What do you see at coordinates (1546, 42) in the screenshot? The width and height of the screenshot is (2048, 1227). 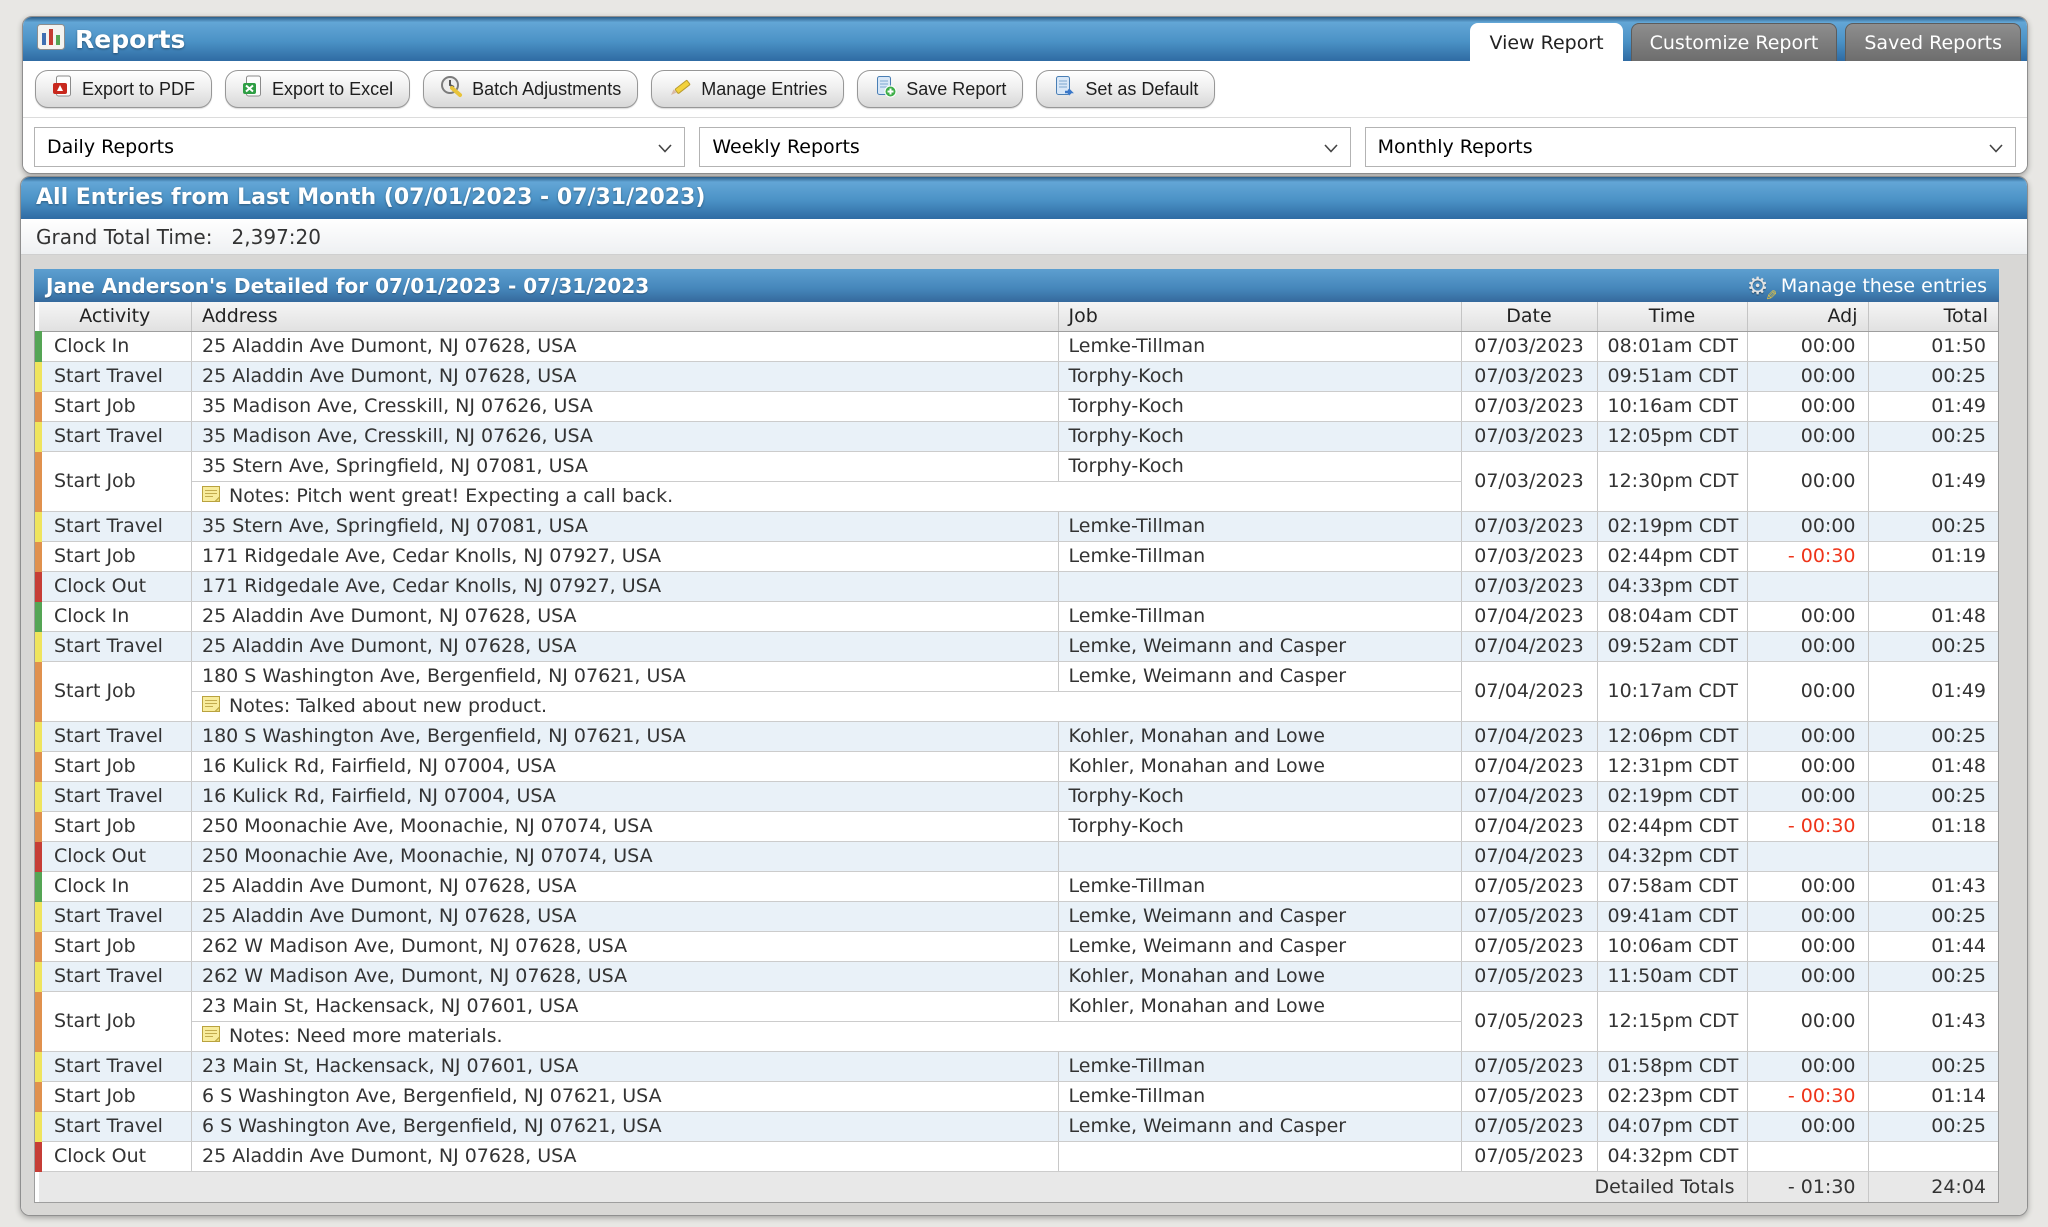 I see `tab-view-report: View Report` at bounding box center [1546, 42].